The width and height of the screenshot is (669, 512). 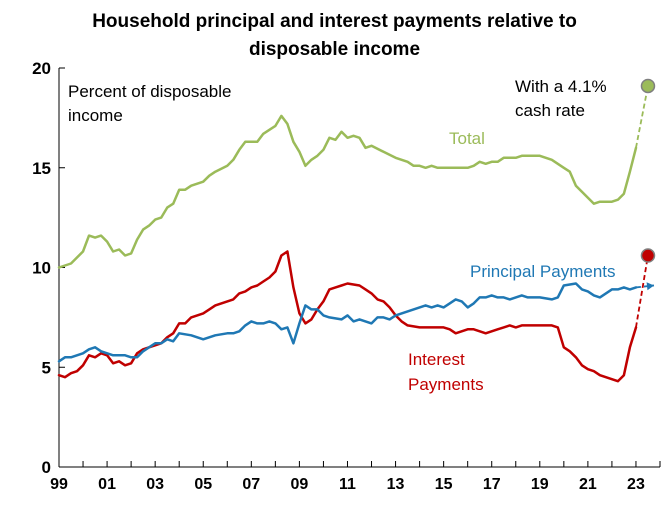 I want to click on x-tick-label: 03, so click(x=155, y=484).